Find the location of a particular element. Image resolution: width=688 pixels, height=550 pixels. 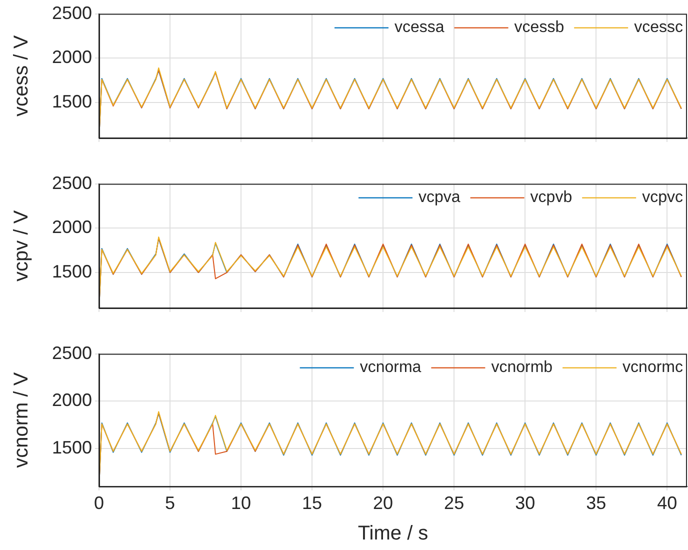

x-tick-label: 5 is located at coordinates (170, 503).